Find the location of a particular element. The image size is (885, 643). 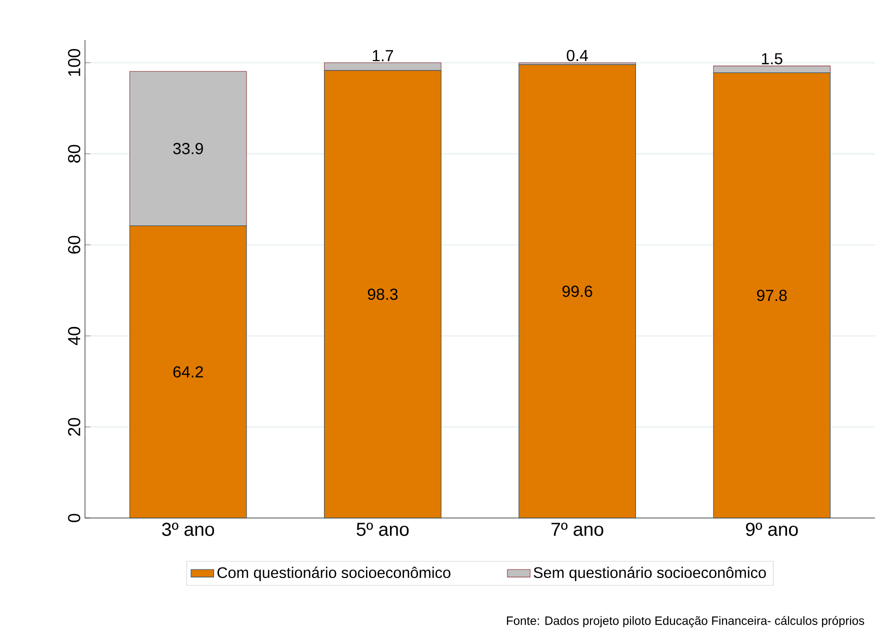

y-tick-label: 60 is located at coordinates (74, 245).